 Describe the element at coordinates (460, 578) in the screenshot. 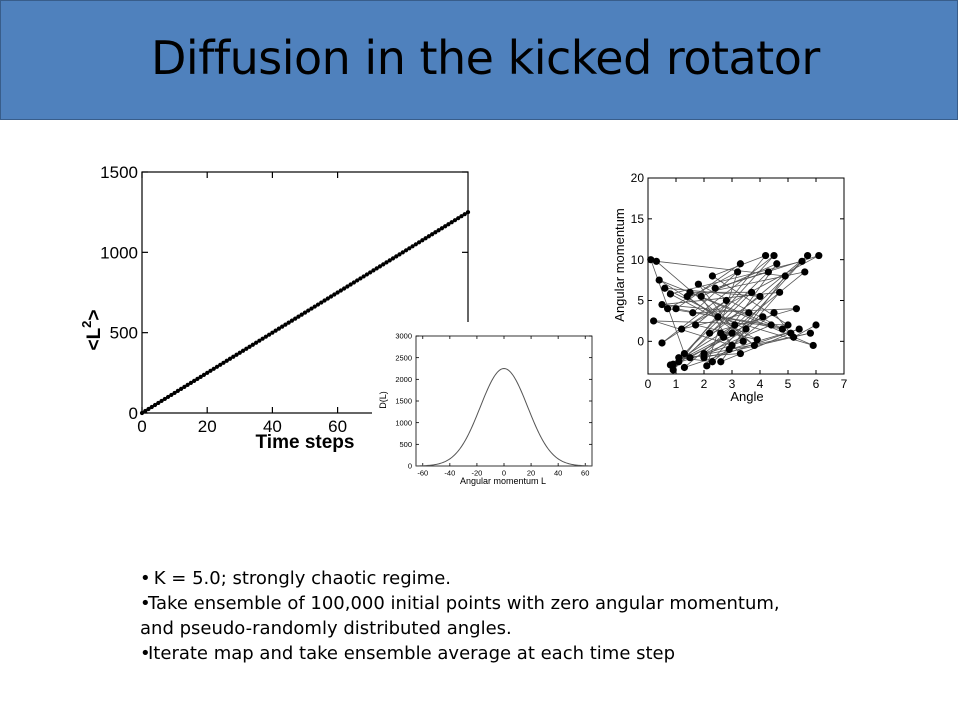

I see `bullet-item: • K = 5.0; strongly chaotic regime.` at that location.